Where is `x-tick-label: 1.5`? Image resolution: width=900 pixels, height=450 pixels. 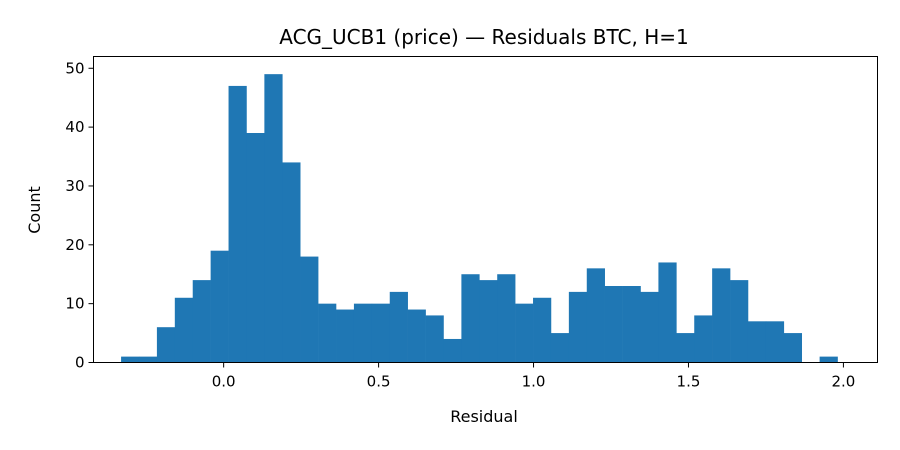 x-tick-label: 1.5 is located at coordinates (689, 382).